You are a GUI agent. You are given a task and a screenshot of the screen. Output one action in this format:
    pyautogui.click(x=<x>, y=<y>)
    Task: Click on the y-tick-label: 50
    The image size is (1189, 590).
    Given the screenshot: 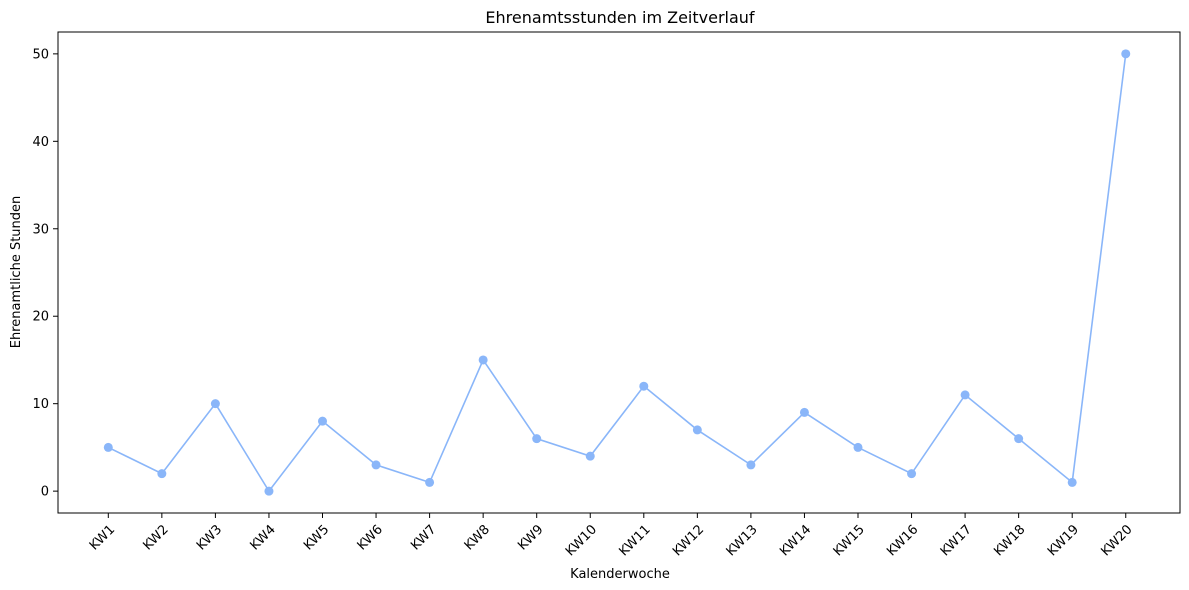 What is the action you would take?
    pyautogui.click(x=40, y=54)
    